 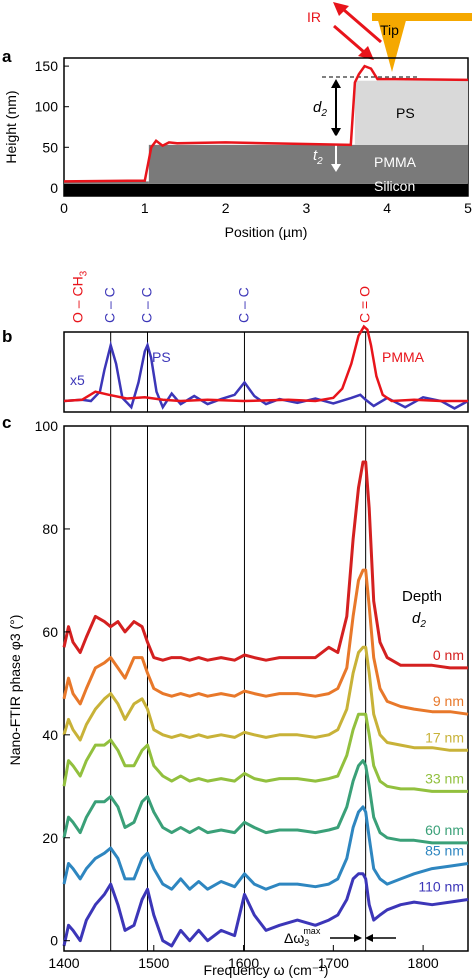 I want to click on bond-label: O – CH3, so click(x=79, y=296).